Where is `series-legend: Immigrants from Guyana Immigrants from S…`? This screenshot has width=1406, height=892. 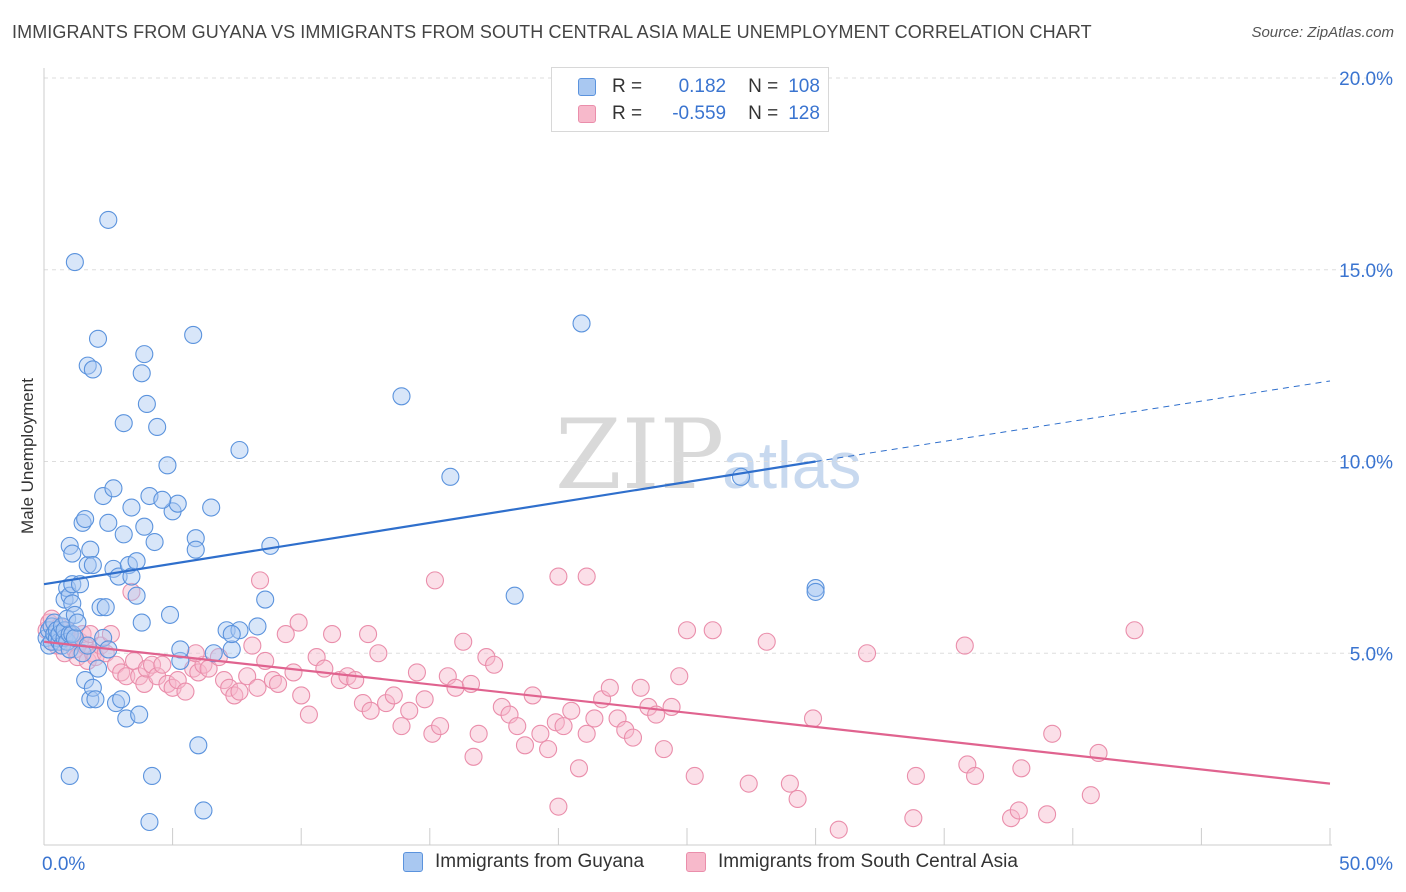 series-legend: Immigrants from Guyana Immigrants from S… is located at coordinates (703, 864).